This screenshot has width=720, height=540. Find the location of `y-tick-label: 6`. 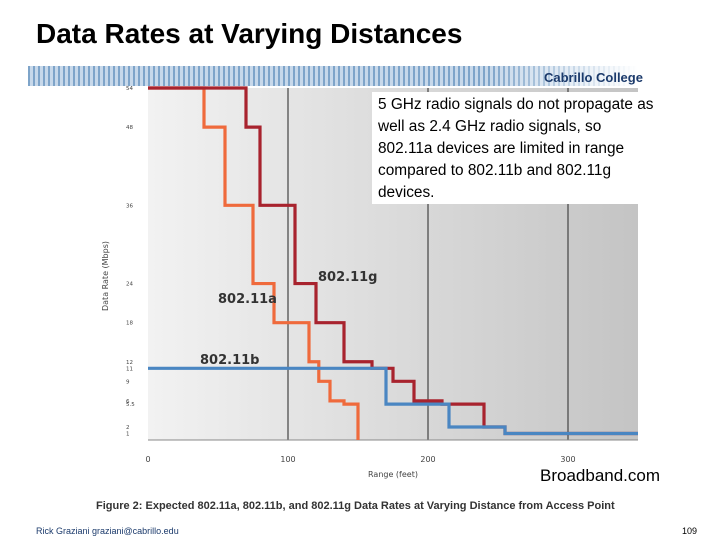

y-tick-label: 6 is located at coordinates (128, 402).